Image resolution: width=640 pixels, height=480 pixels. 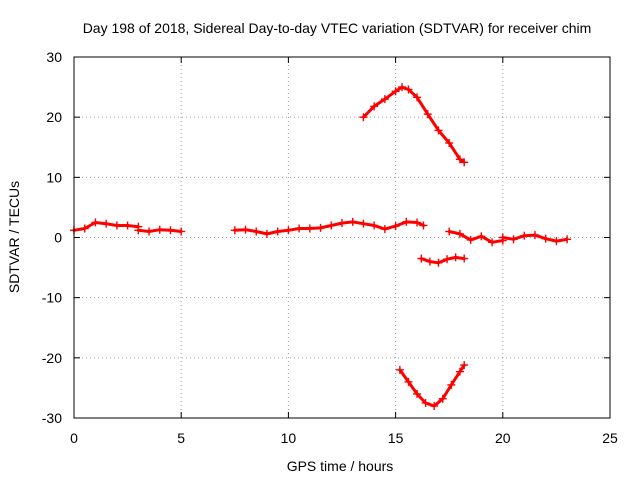 I want to click on x-axis-title: GPS time / hours, so click(x=340, y=466).